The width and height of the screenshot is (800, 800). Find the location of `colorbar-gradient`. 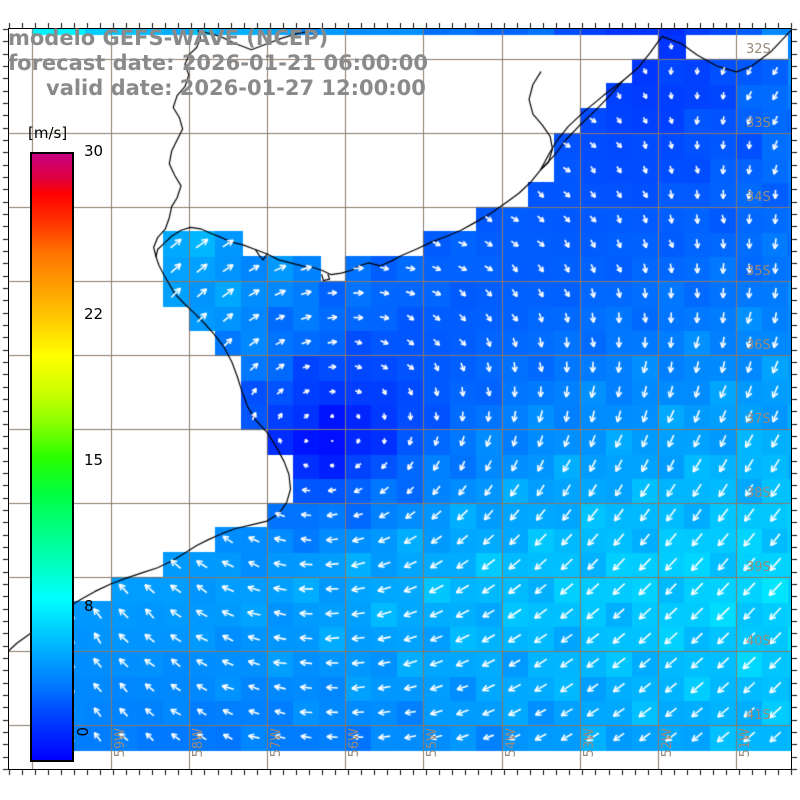

colorbar-gradient is located at coordinates (52, 457).